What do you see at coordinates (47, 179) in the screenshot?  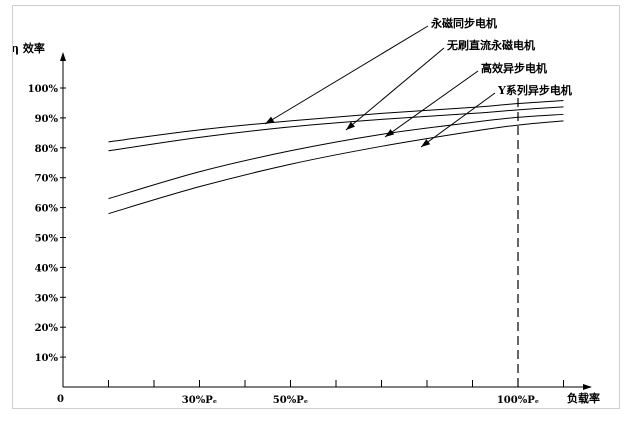 I see `y-tick-label: 70%` at bounding box center [47, 179].